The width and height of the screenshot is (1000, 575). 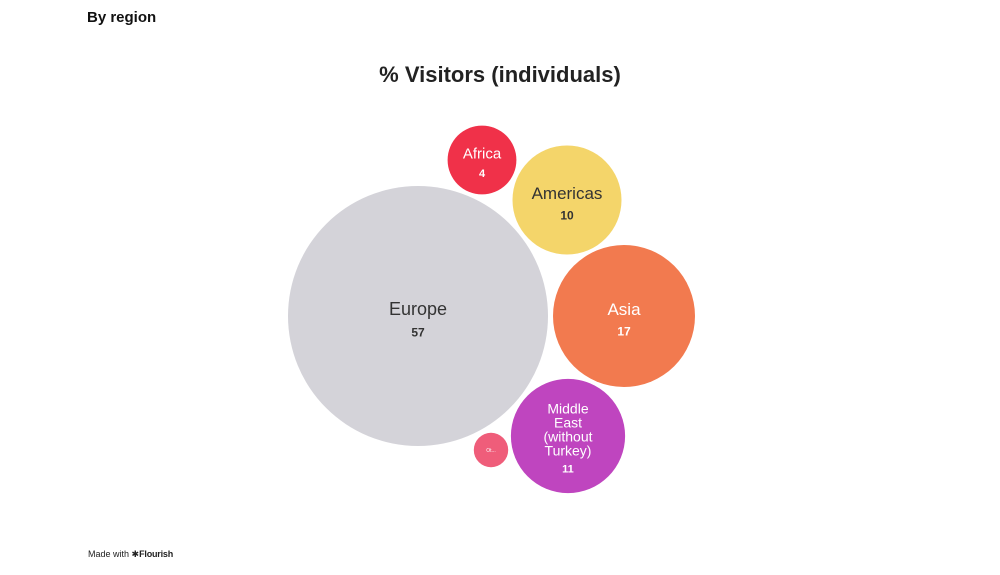 What do you see at coordinates (418, 333) in the screenshot?
I see `bubble-value-europe: 57` at bounding box center [418, 333].